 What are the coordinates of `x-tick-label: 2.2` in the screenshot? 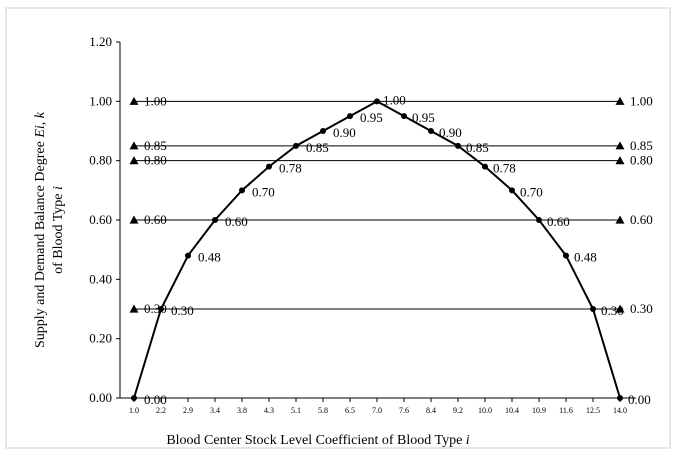 It's located at (161, 410).